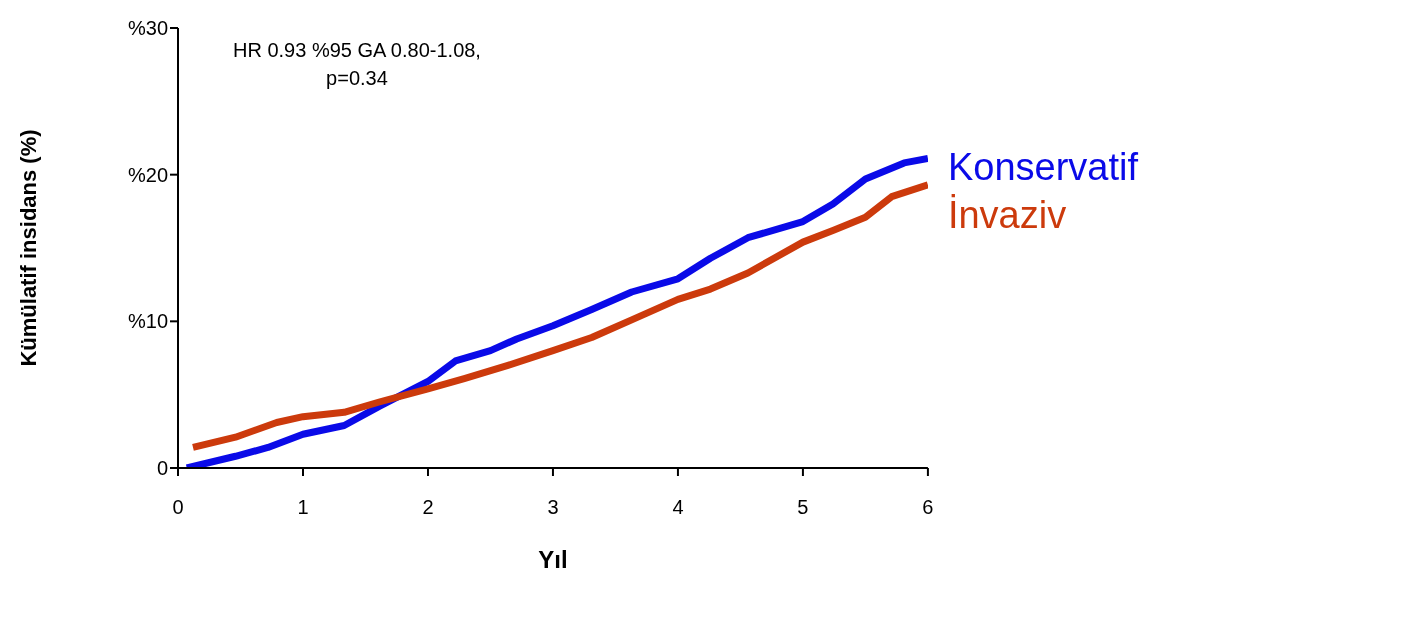 The image size is (1409, 620). I want to click on y-tick-label: %30, so click(147, 28).